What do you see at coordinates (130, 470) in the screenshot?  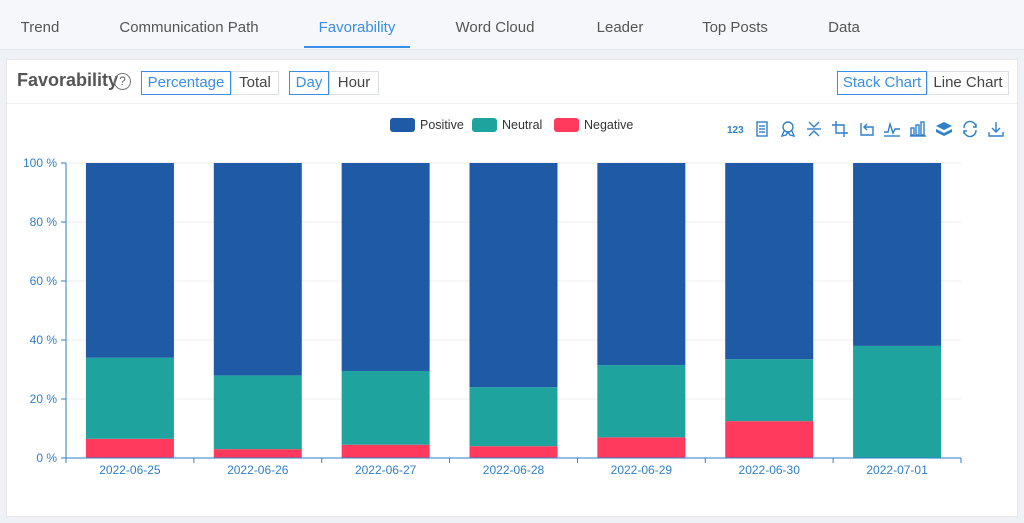 I see `x-tick-label: 2022-06-25` at bounding box center [130, 470].